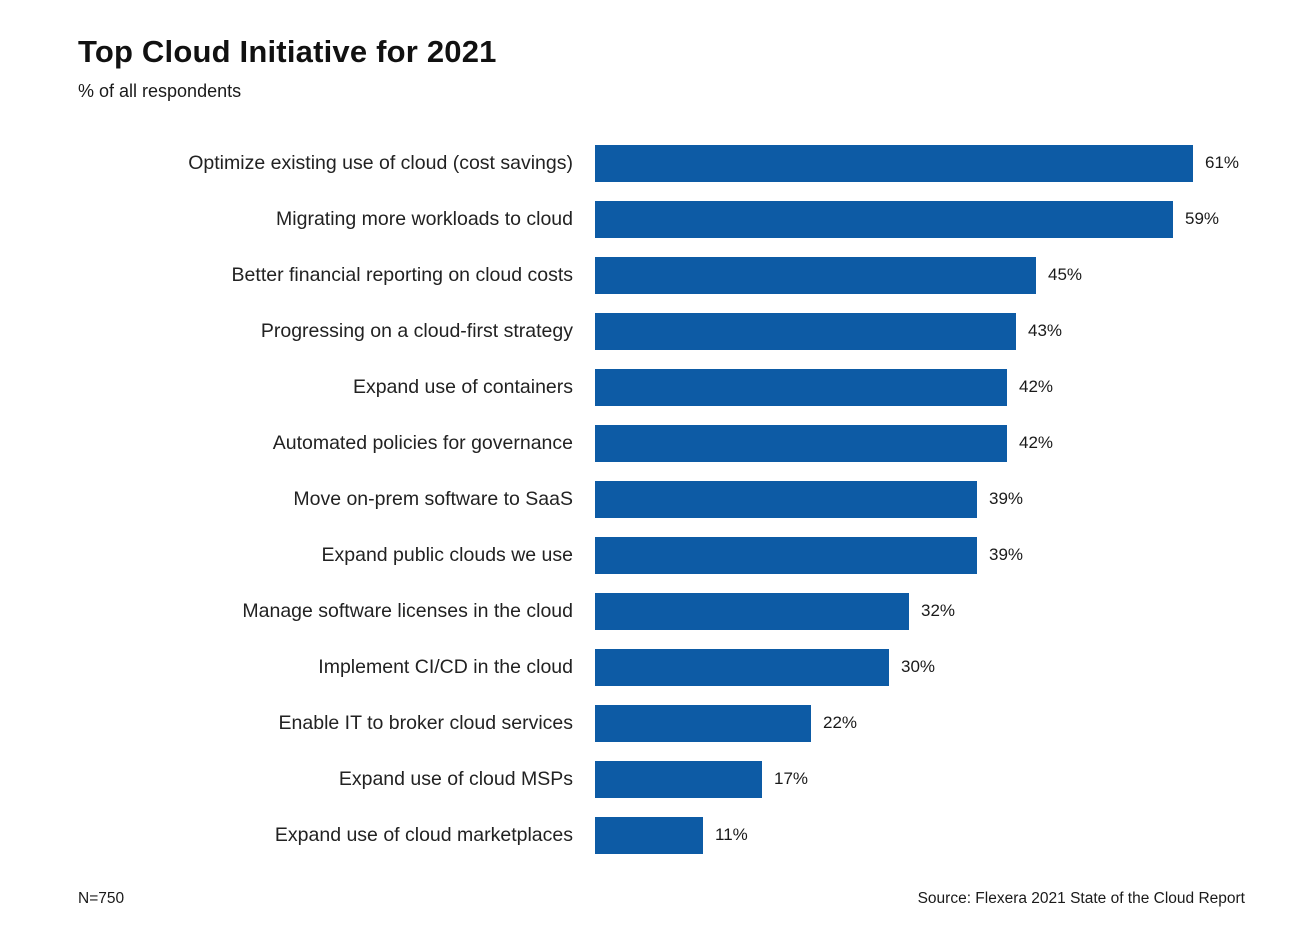 Image resolution: width=1300 pixels, height=938 pixels. What do you see at coordinates (447, 554) in the screenshot?
I see `category-label: Expand public clouds we use` at bounding box center [447, 554].